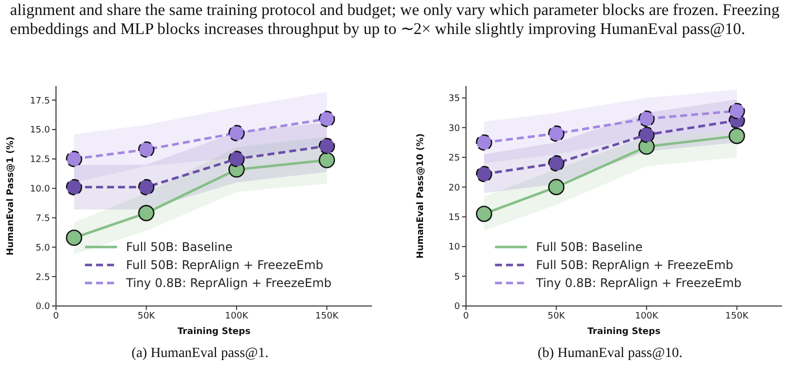 Image resolution: width=806 pixels, height=382 pixels. What do you see at coordinates (43, 248) in the screenshot?
I see `y-tick-label: 5.0` at bounding box center [43, 248].